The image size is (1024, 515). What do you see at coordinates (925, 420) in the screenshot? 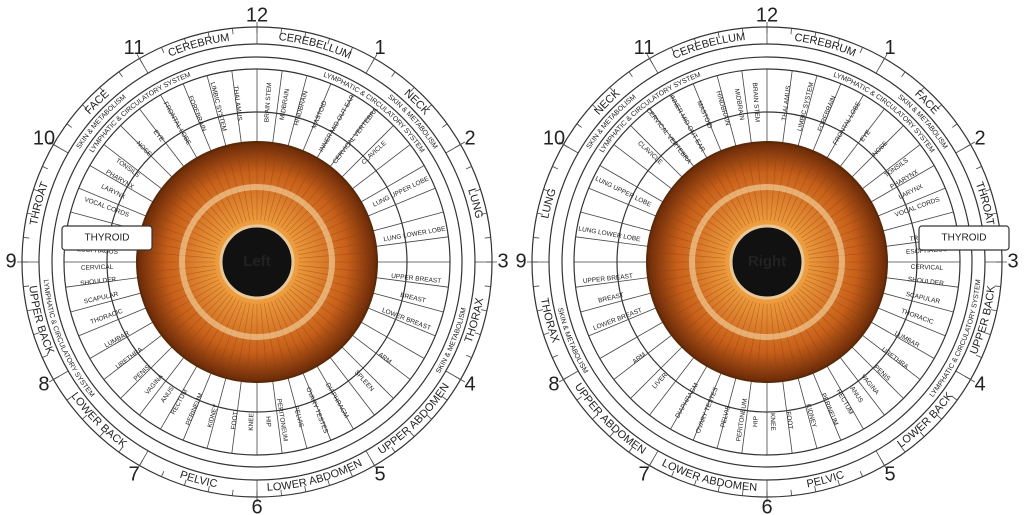
I see `region-label: LOWER BACK` at bounding box center [925, 420].